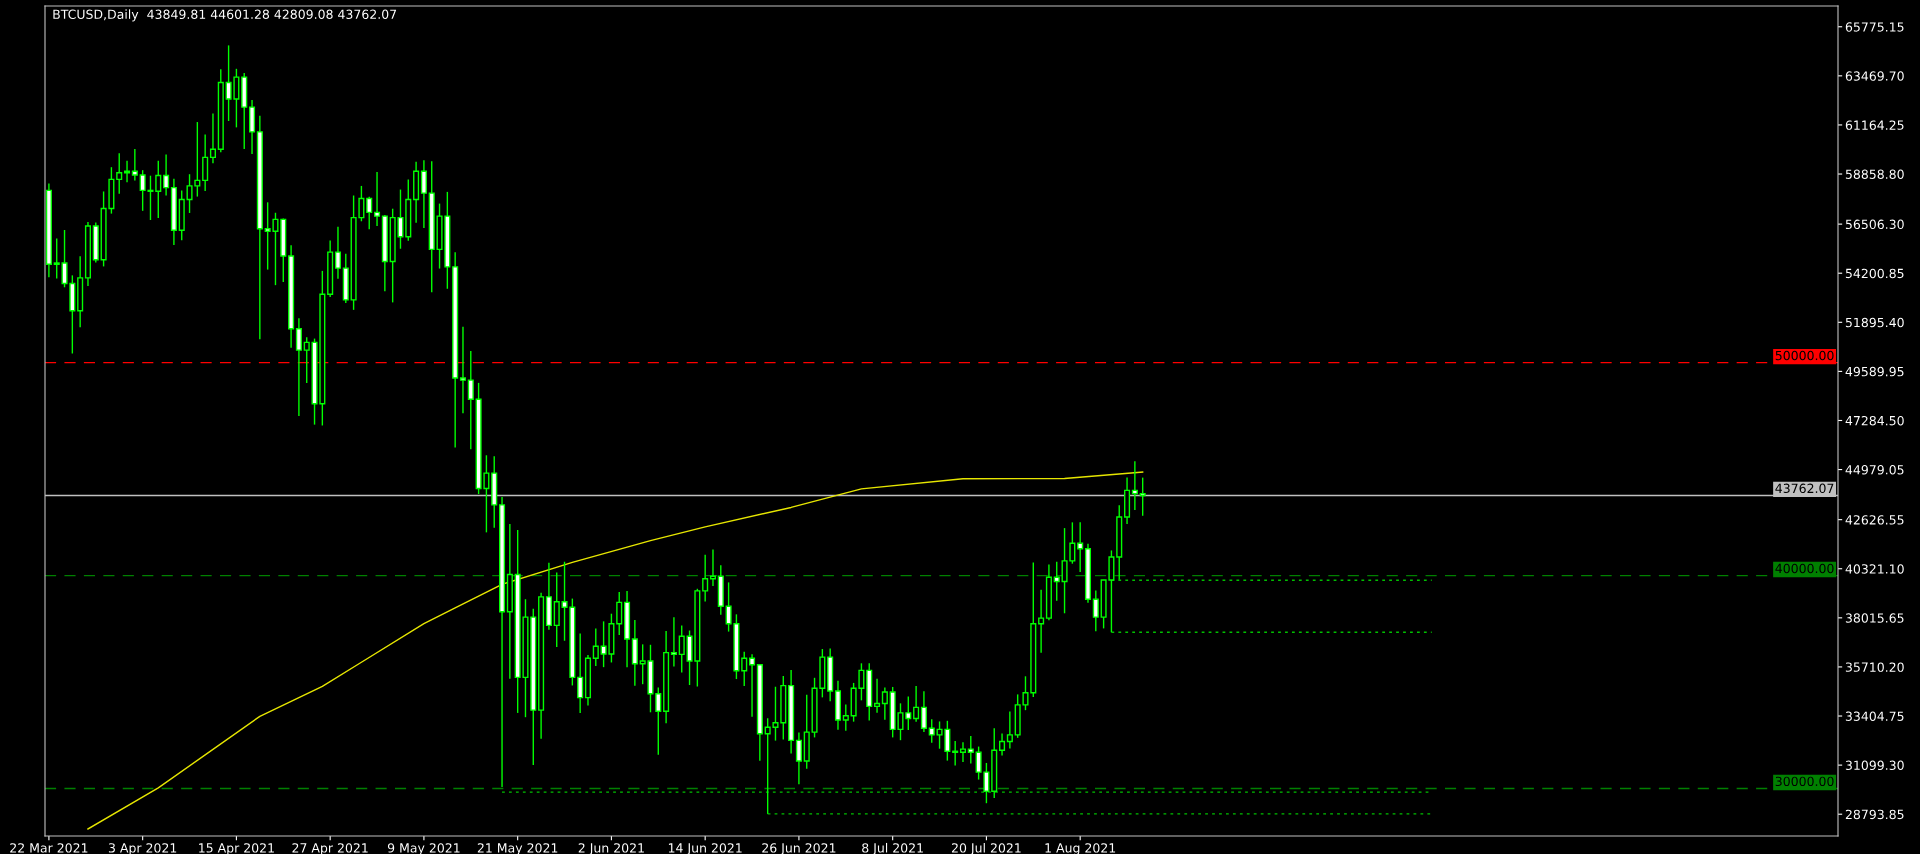  I want to click on chart-title: BTCUSD,Daily 43849.81 44601.28 42809.08 43762.07, so click(225, 15).